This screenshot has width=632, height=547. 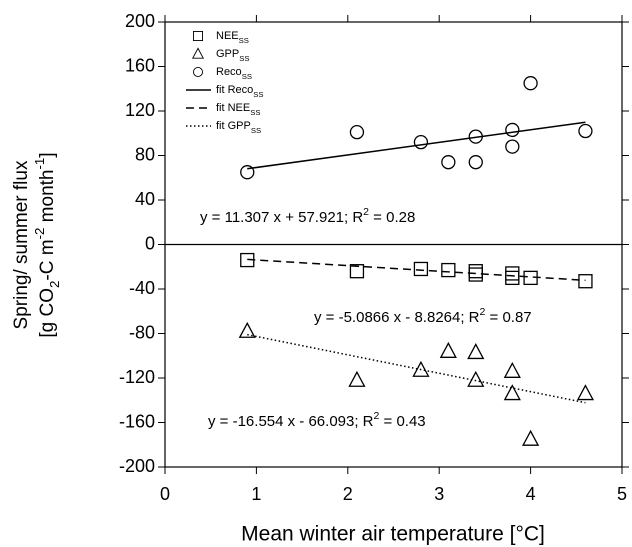 I want to click on text-part: fit NEE, so click(x=233, y=108).